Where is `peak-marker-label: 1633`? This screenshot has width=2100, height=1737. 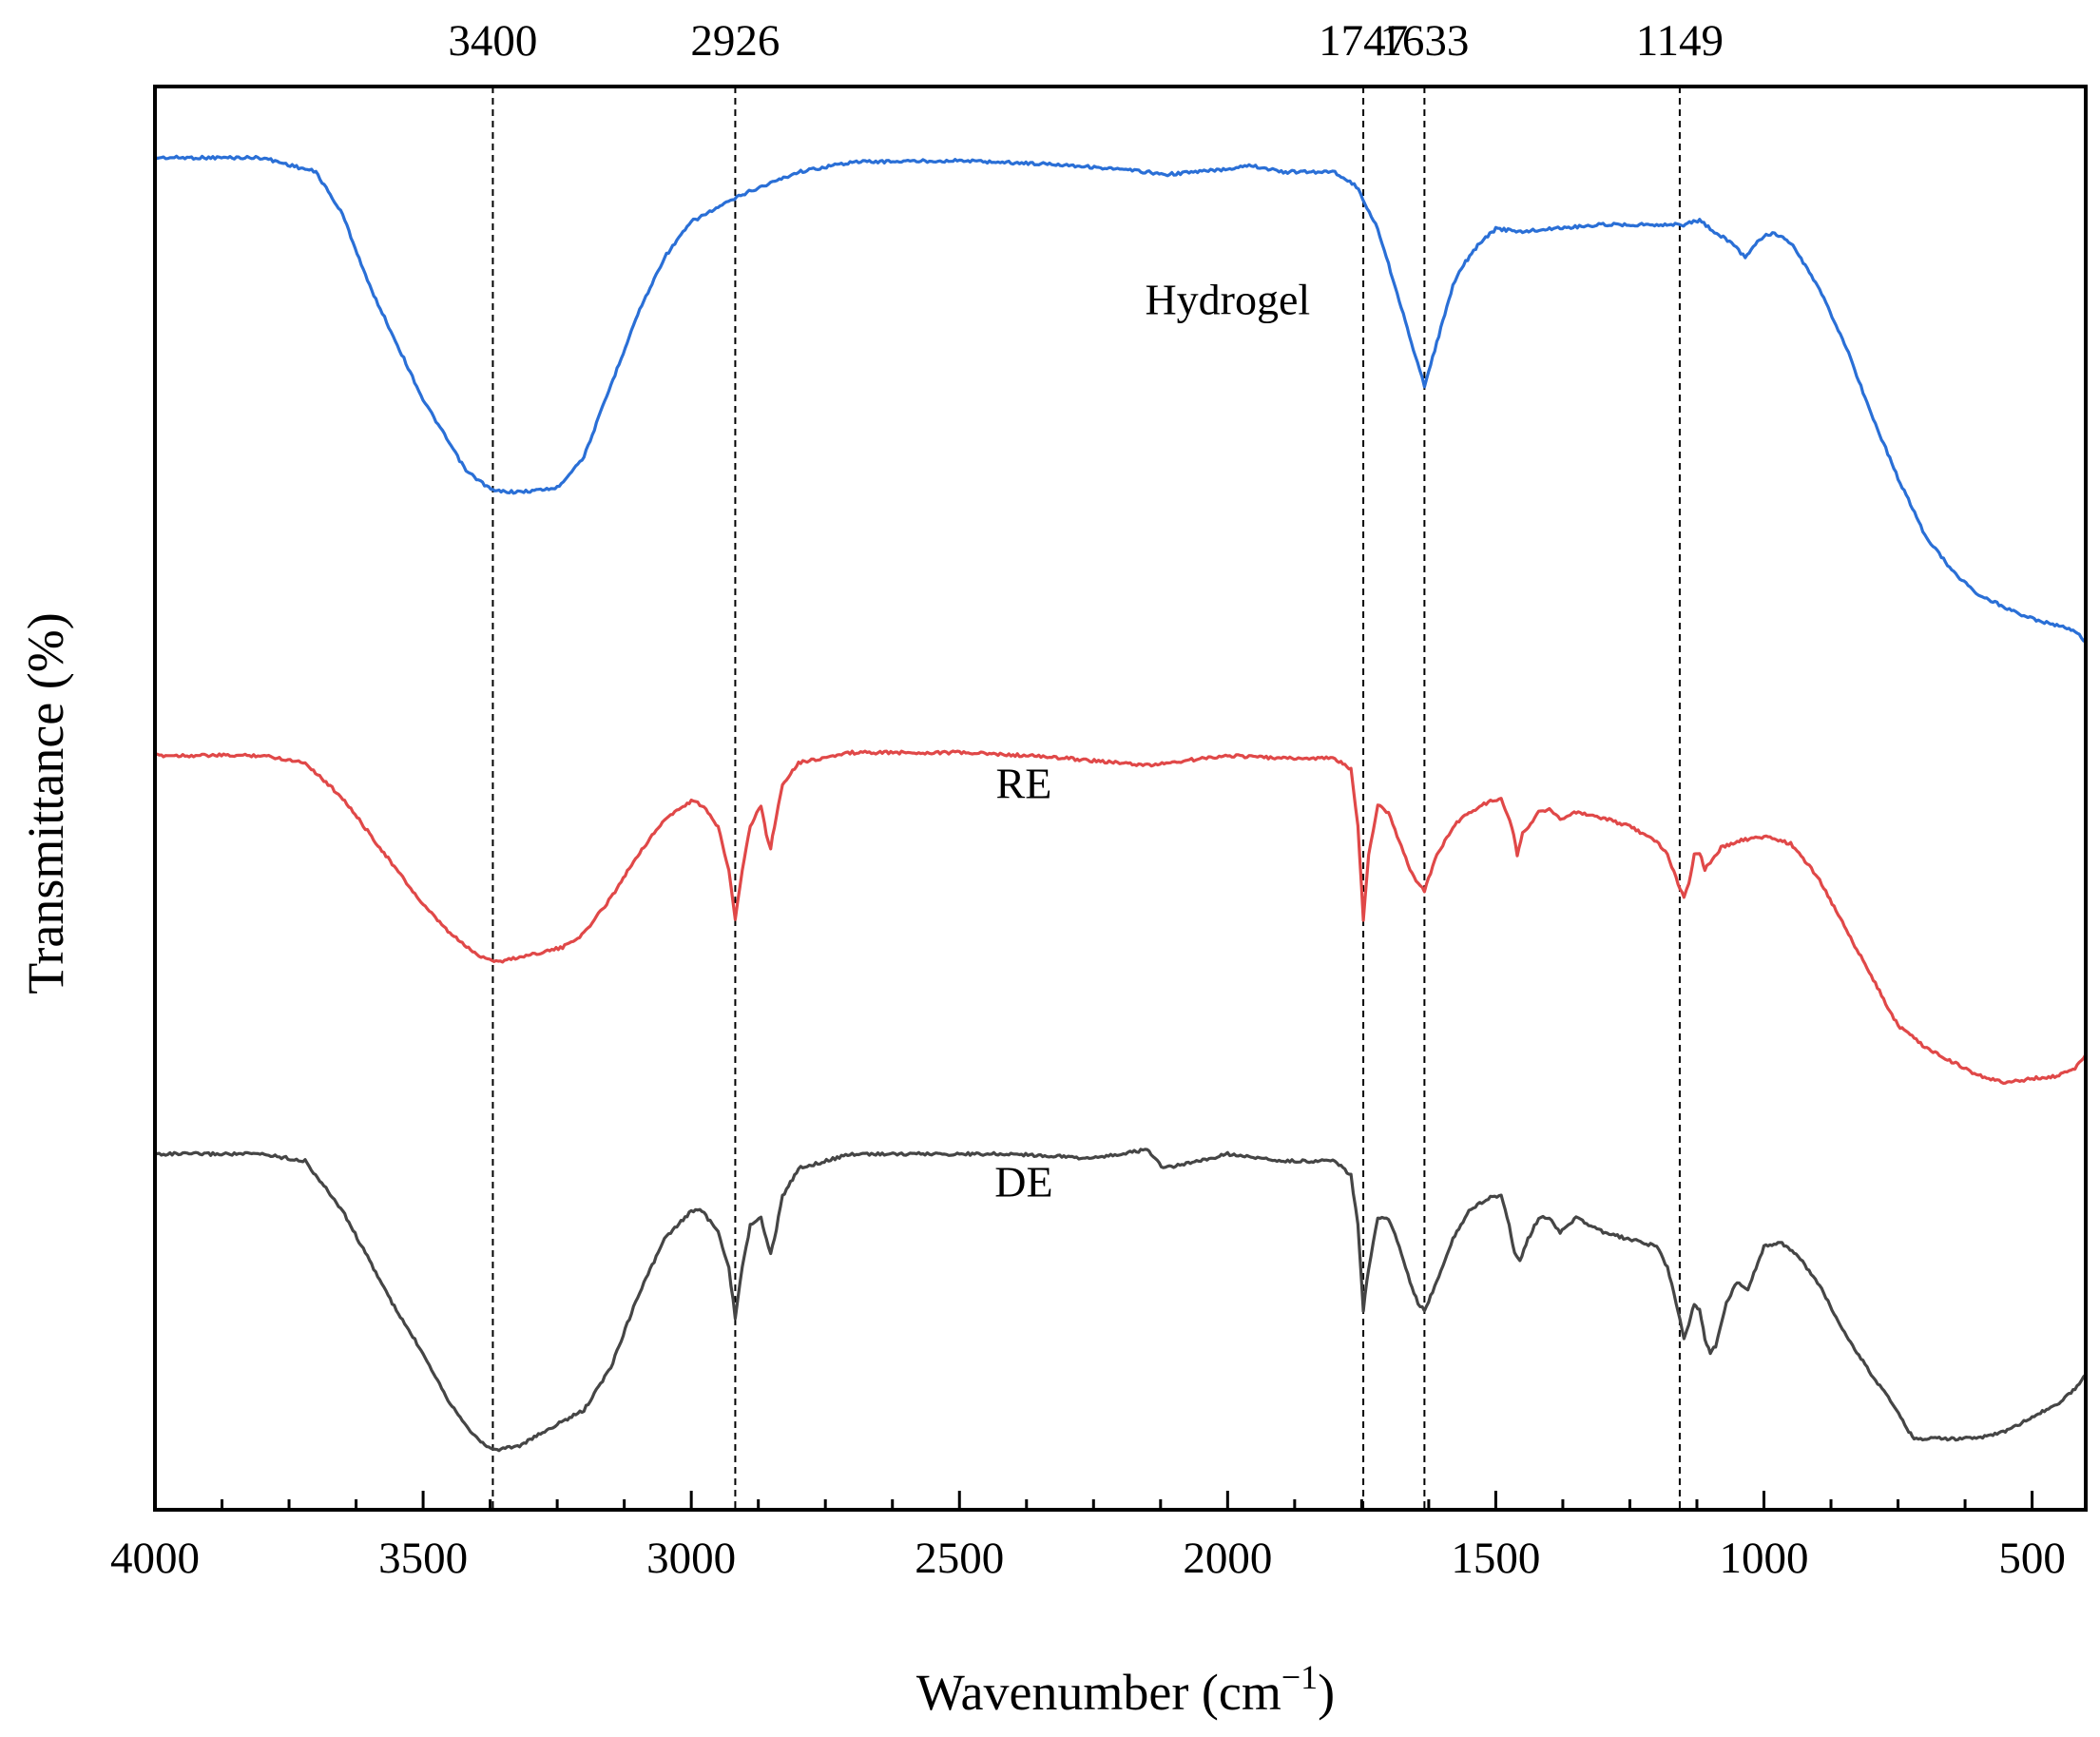
peak-marker-label: 1633 is located at coordinates (1424, 41).